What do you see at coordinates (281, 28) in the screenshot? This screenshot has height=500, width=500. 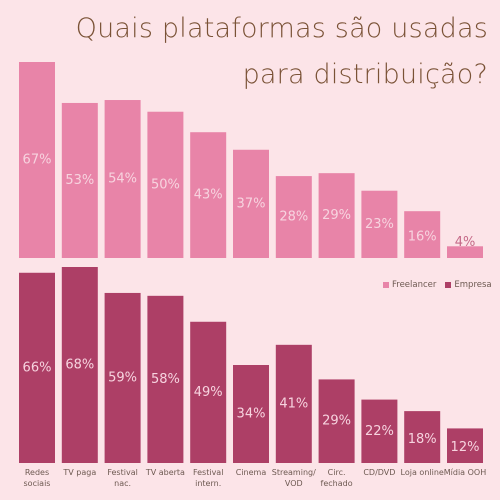 I see `chart-title-line-1: Quais plataformas são usadas` at bounding box center [281, 28].